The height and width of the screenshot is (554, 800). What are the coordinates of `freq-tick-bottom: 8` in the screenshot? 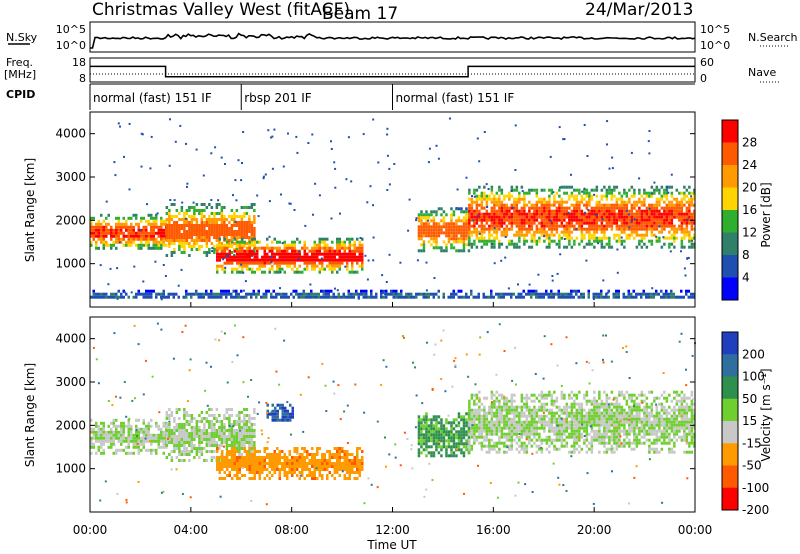 It's located at (82, 78).